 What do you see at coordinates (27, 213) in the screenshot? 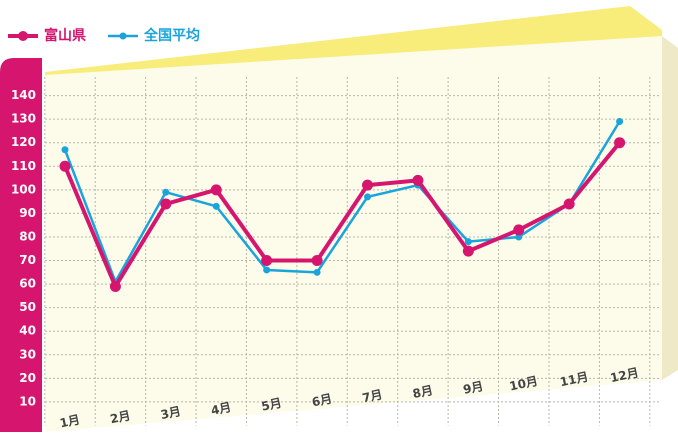
I see `y-tick-label: 90` at bounding box center [27, 213].